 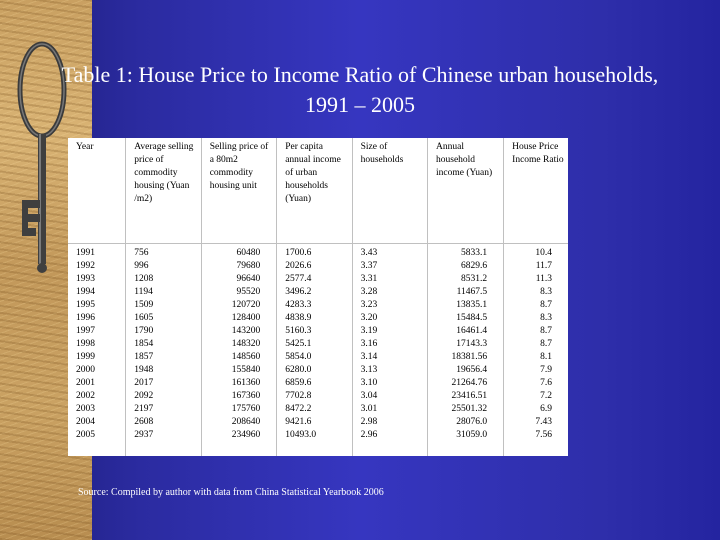 I want to click on cell-avg-price: 2092, so click(x=144, y=396).